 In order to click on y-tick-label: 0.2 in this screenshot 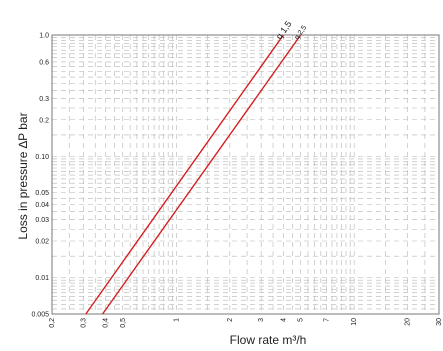, I will do `click(44, 120)`.